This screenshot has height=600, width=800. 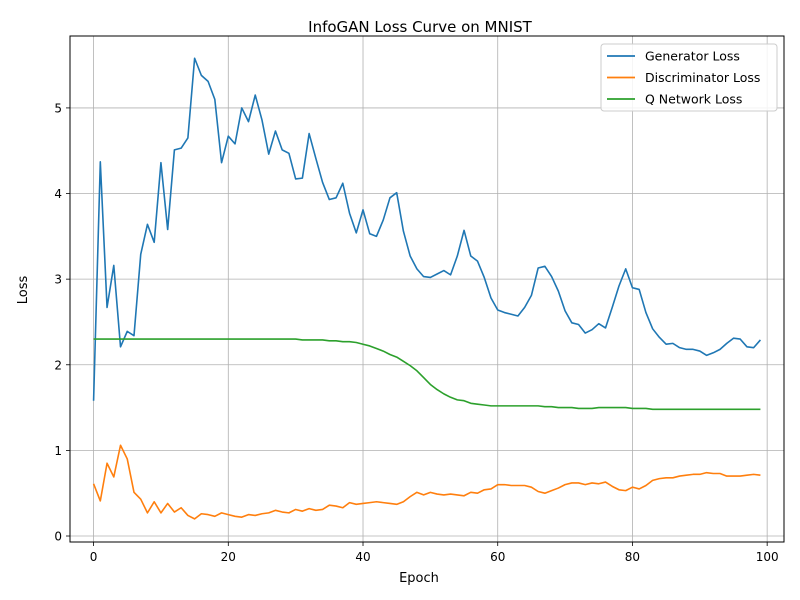 I want to click on x-tick-label: 0, so click(x=94, y=557).